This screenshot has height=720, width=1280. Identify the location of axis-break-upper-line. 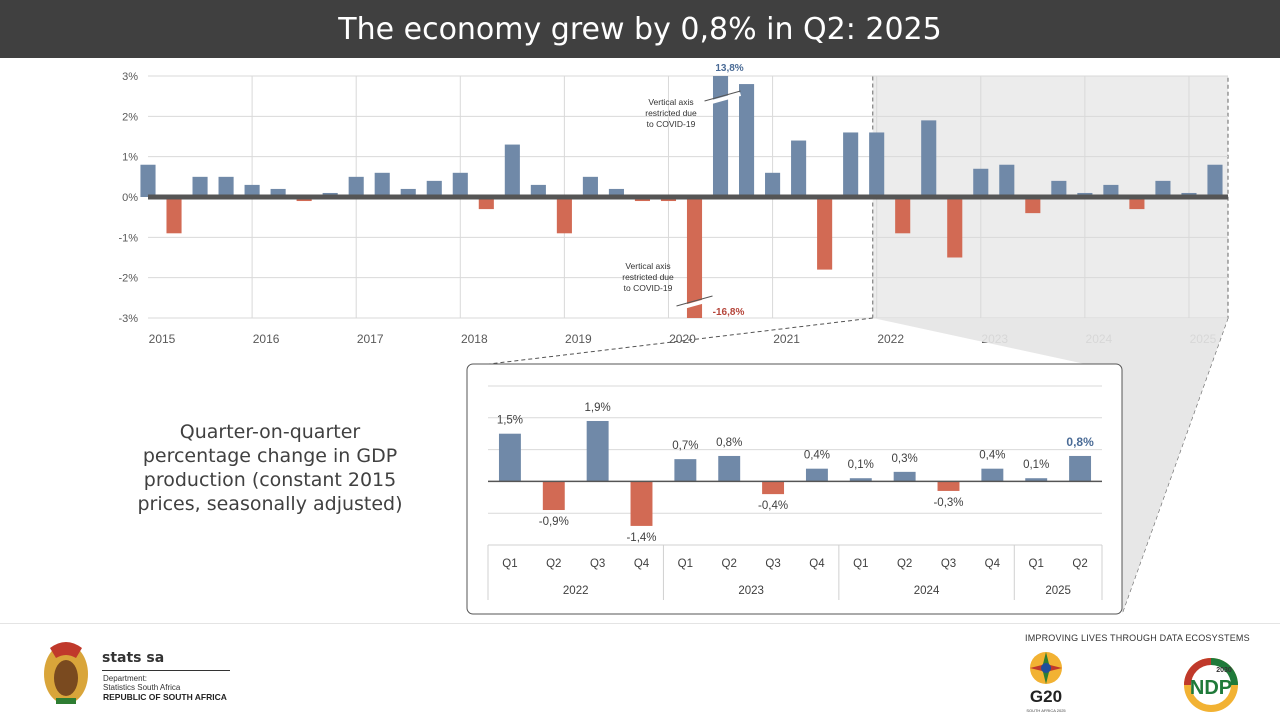
(722, 96).